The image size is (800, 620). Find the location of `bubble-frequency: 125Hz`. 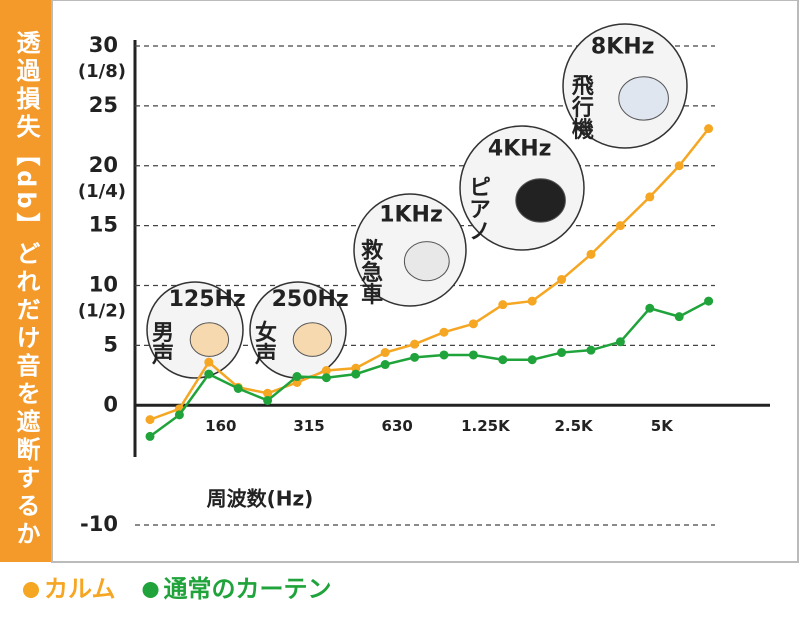

bubble-frequency: 125Hz is located at coordinates (207, 299).